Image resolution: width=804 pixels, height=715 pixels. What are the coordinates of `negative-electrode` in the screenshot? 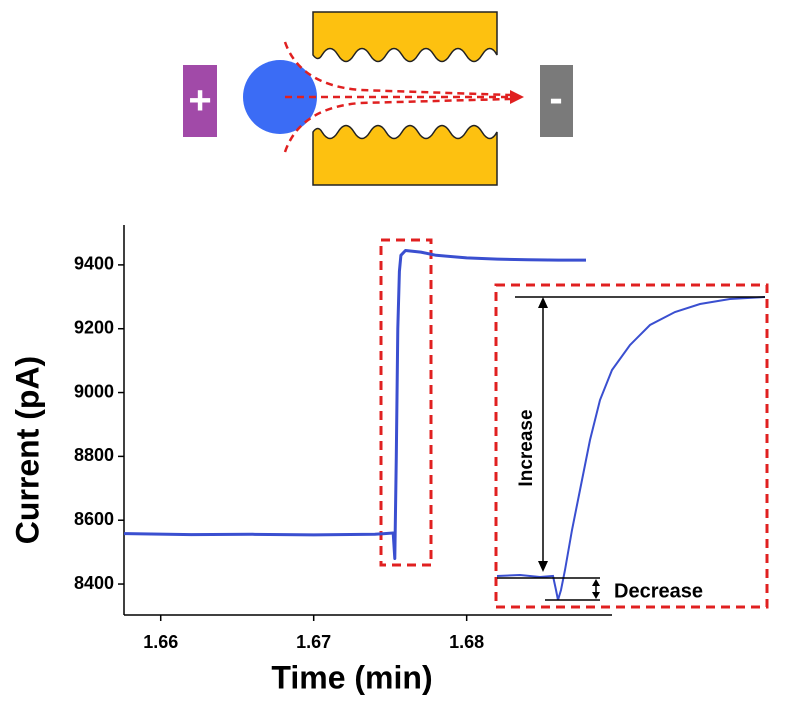 It's located at (556, 101).